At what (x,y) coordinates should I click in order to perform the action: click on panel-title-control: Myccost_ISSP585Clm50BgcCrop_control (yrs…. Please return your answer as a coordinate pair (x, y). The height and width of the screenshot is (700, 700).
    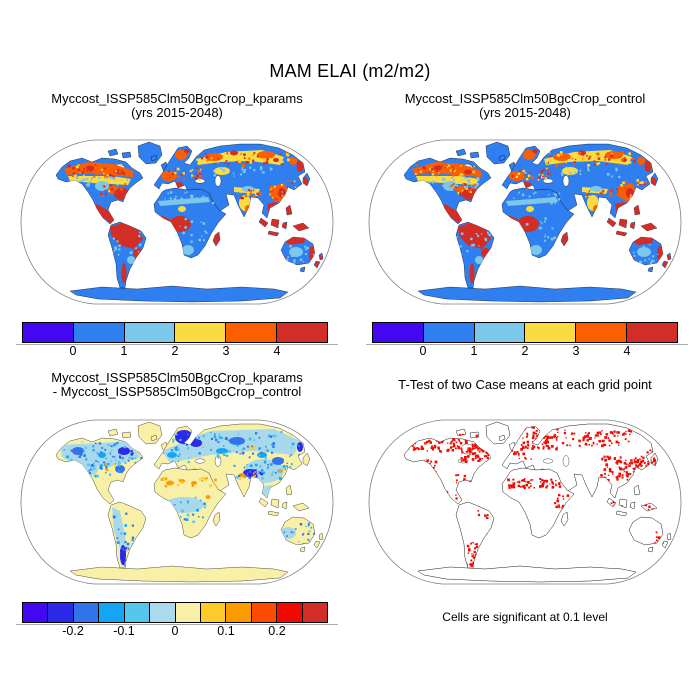
    Looking at the image, I should click on (525, 106).